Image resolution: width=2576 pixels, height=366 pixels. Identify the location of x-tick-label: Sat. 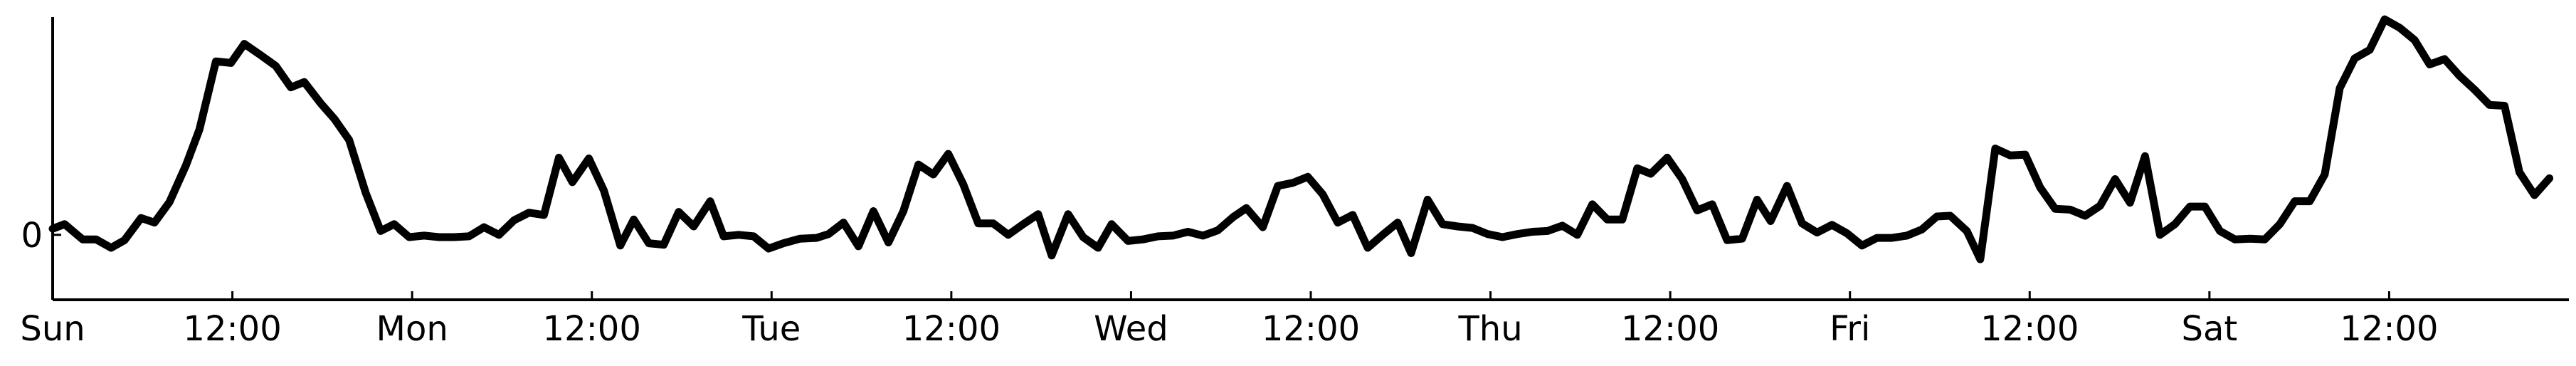
(2210, 329).